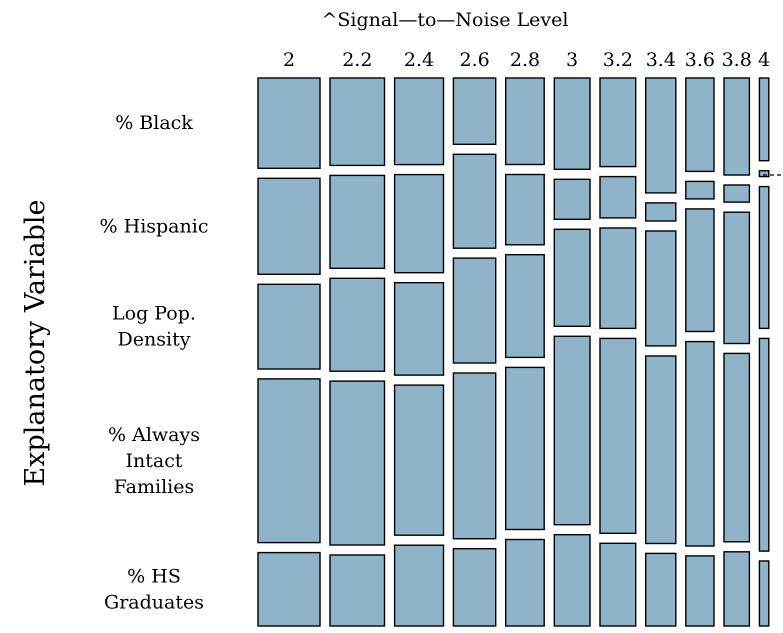  I want to click on x-tick-label: 4, so click(764, 60).